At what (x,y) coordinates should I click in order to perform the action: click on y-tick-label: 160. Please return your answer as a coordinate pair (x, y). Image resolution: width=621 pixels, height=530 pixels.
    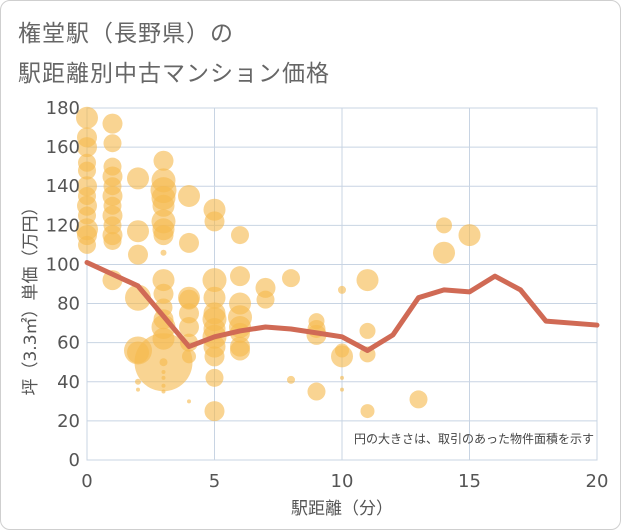
    Looking at the image, I should click on (63, 147).